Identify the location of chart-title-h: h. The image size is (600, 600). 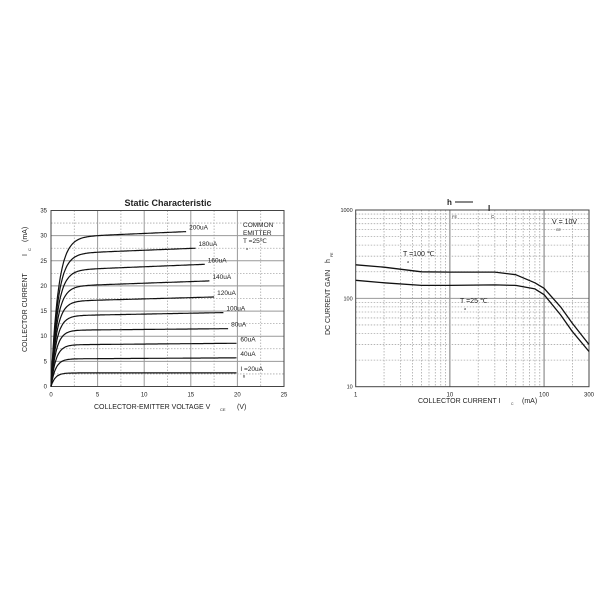
(449, 202).